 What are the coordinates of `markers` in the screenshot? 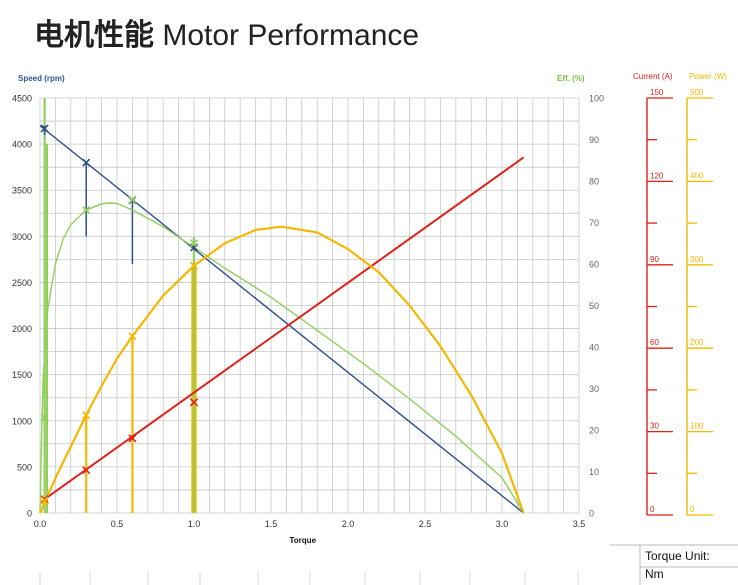 It's located at (119, 314).